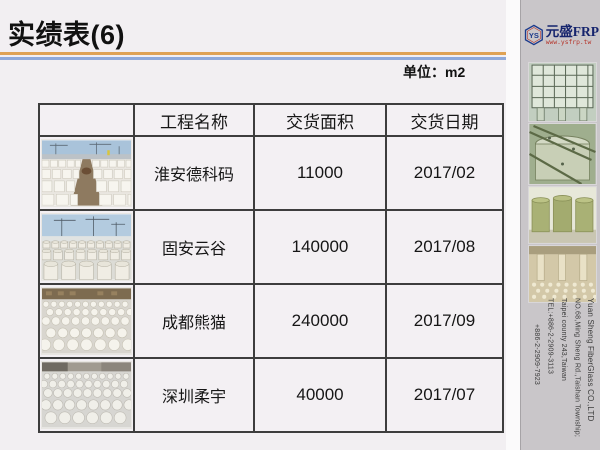 Image resolution: width=600 pixels, height=450 pixels. I want to click on delivery-area: 11000, so click(320, 173).